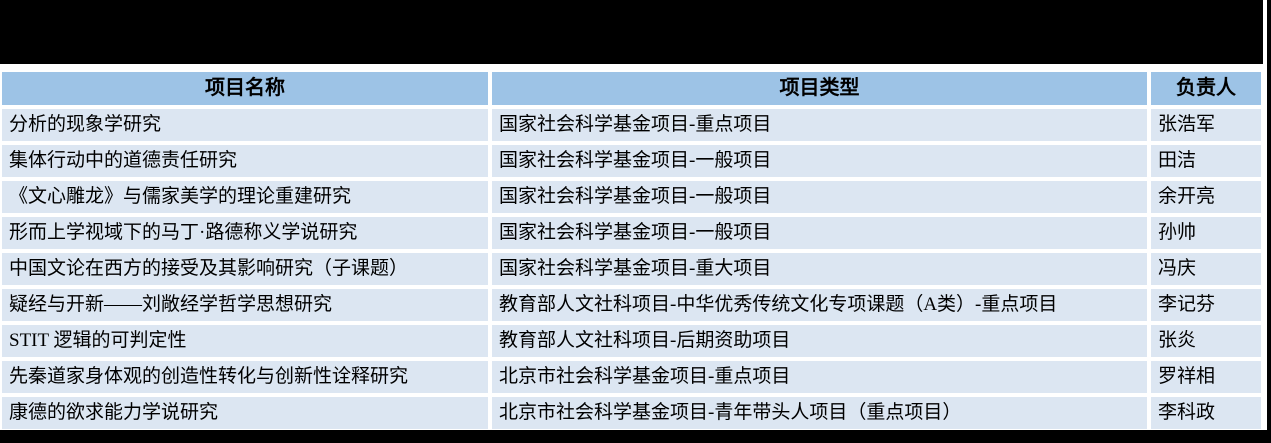 Image resolution: width=1271 pixels, height=443 pixels. Describe the element at coordinates (1206, 88) in the screenshot. I see `column-header-leader: 负责人` at that location.